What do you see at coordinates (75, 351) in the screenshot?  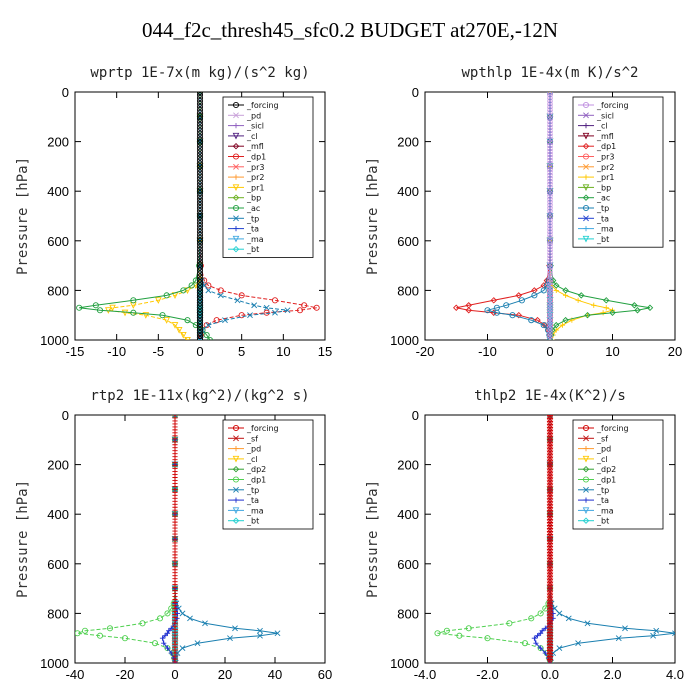 I see `x-tick-label: -15` at bounding box center [75, 351].